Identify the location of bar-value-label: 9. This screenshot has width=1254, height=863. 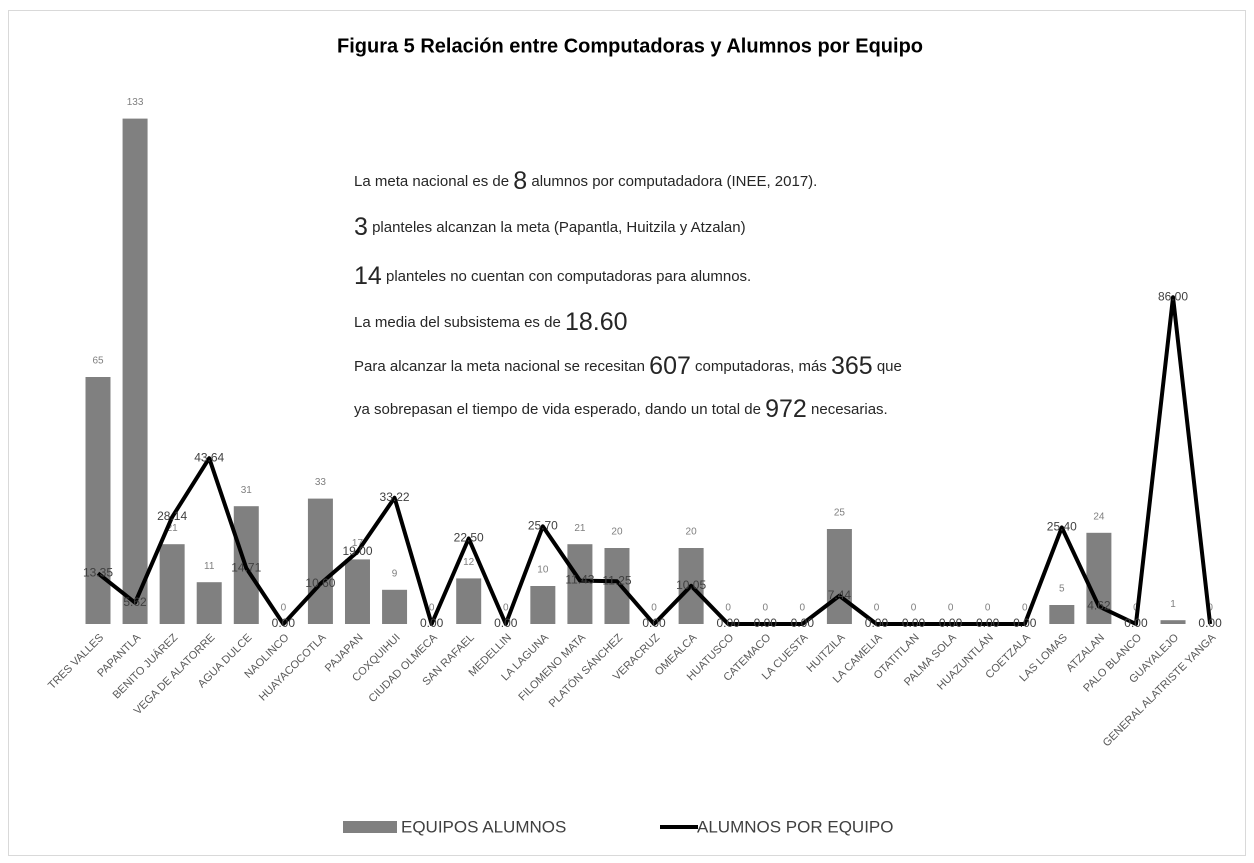
(395, 573).